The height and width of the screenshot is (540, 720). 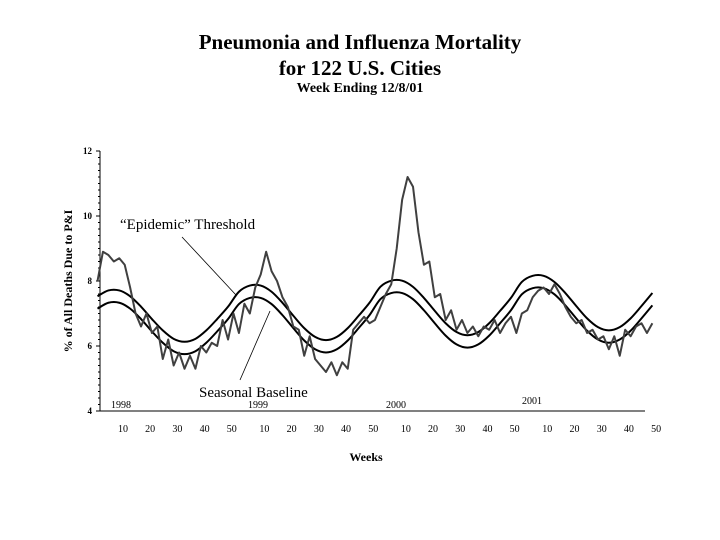 I want to click on y-tick-label: 10, so click(x=88, y=216).